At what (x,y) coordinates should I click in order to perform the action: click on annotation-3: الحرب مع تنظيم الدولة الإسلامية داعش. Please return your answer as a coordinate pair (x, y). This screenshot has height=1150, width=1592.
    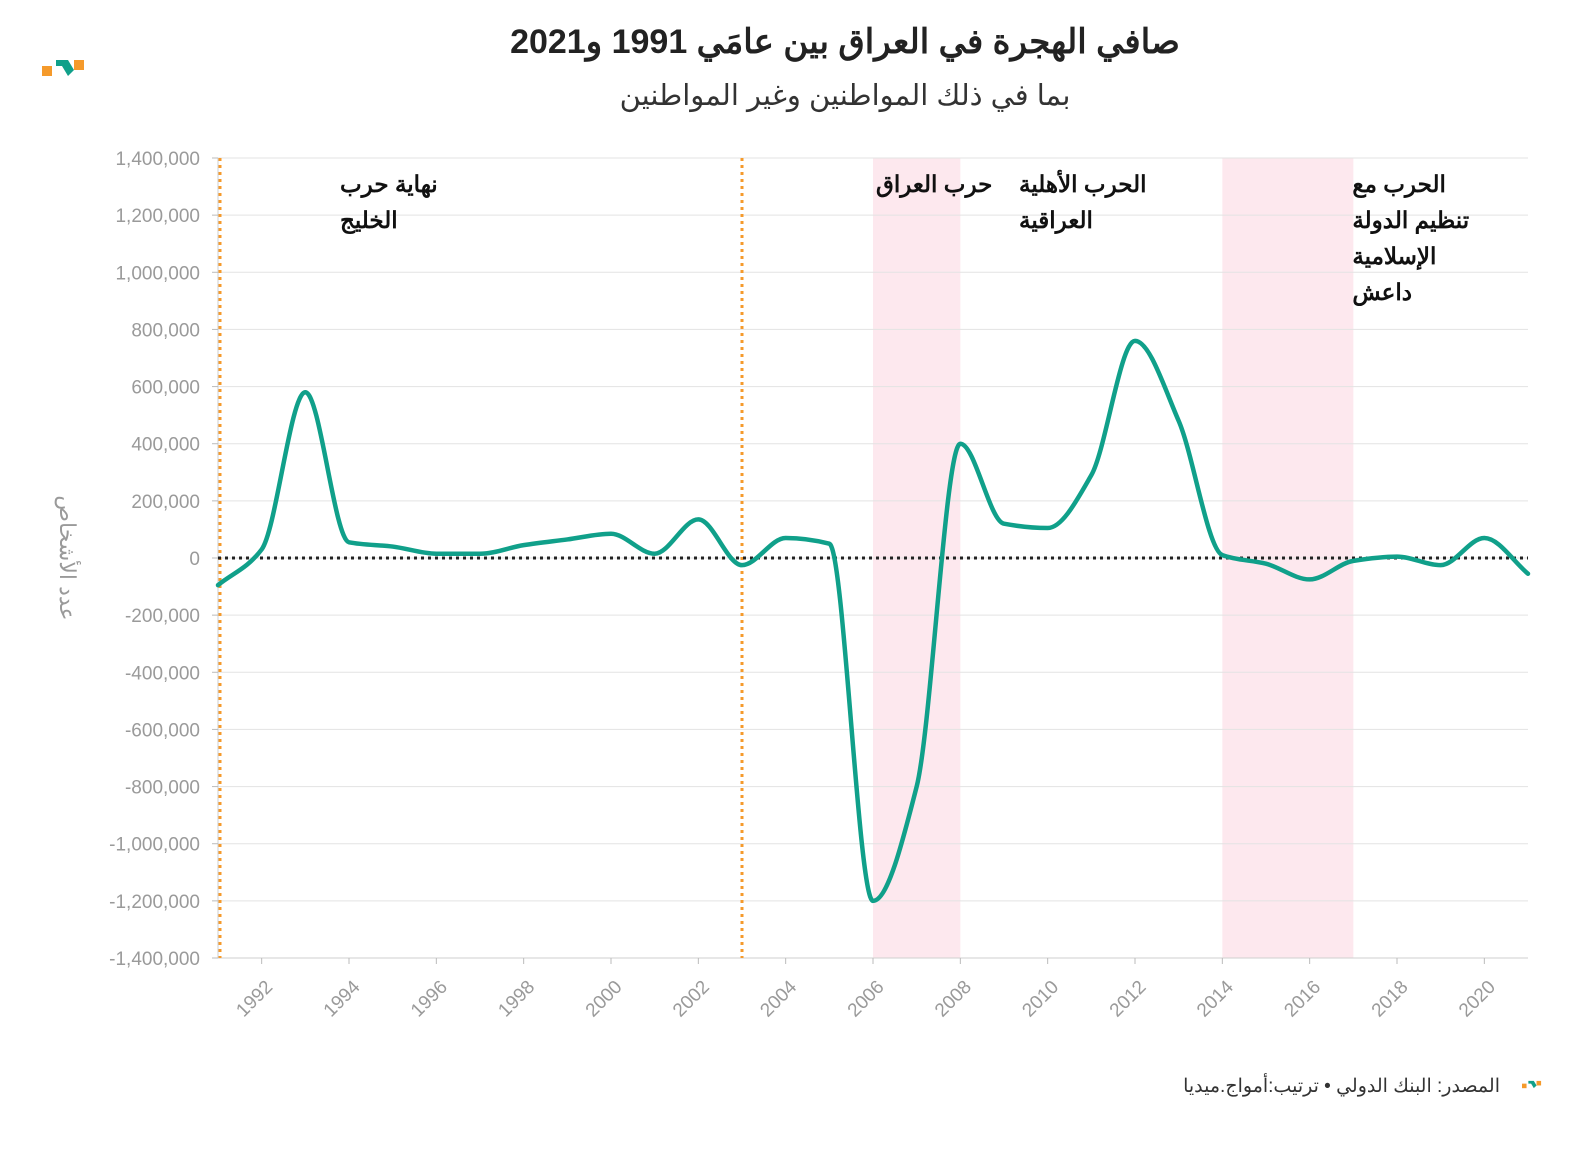
    Looking at the image, I should click on (1410, 239).